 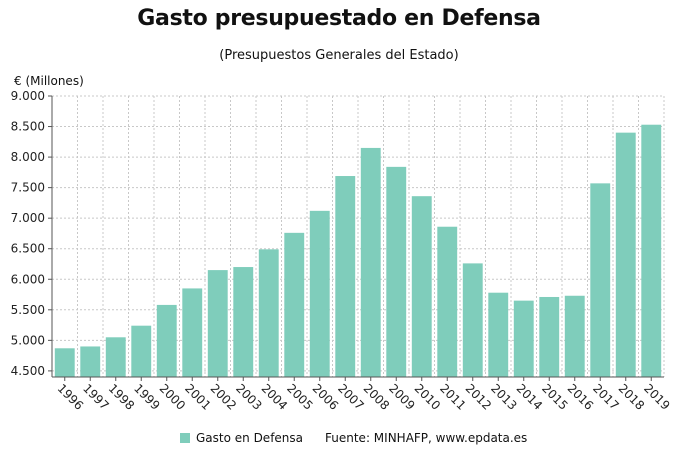 I want to click on x-tick-label: 1998, so click(x=121, y=396).